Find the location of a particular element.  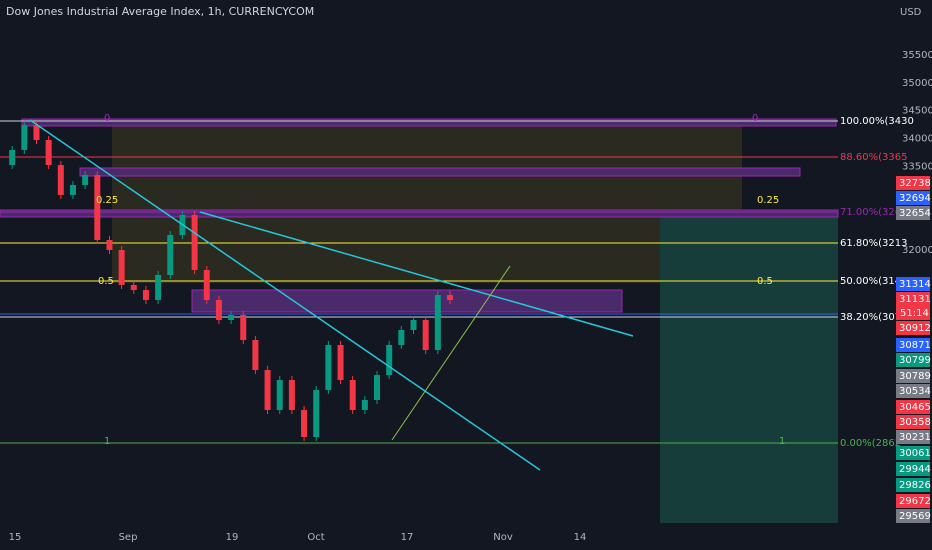

x-tick-label: Sep is located at coordinates (128, 537).